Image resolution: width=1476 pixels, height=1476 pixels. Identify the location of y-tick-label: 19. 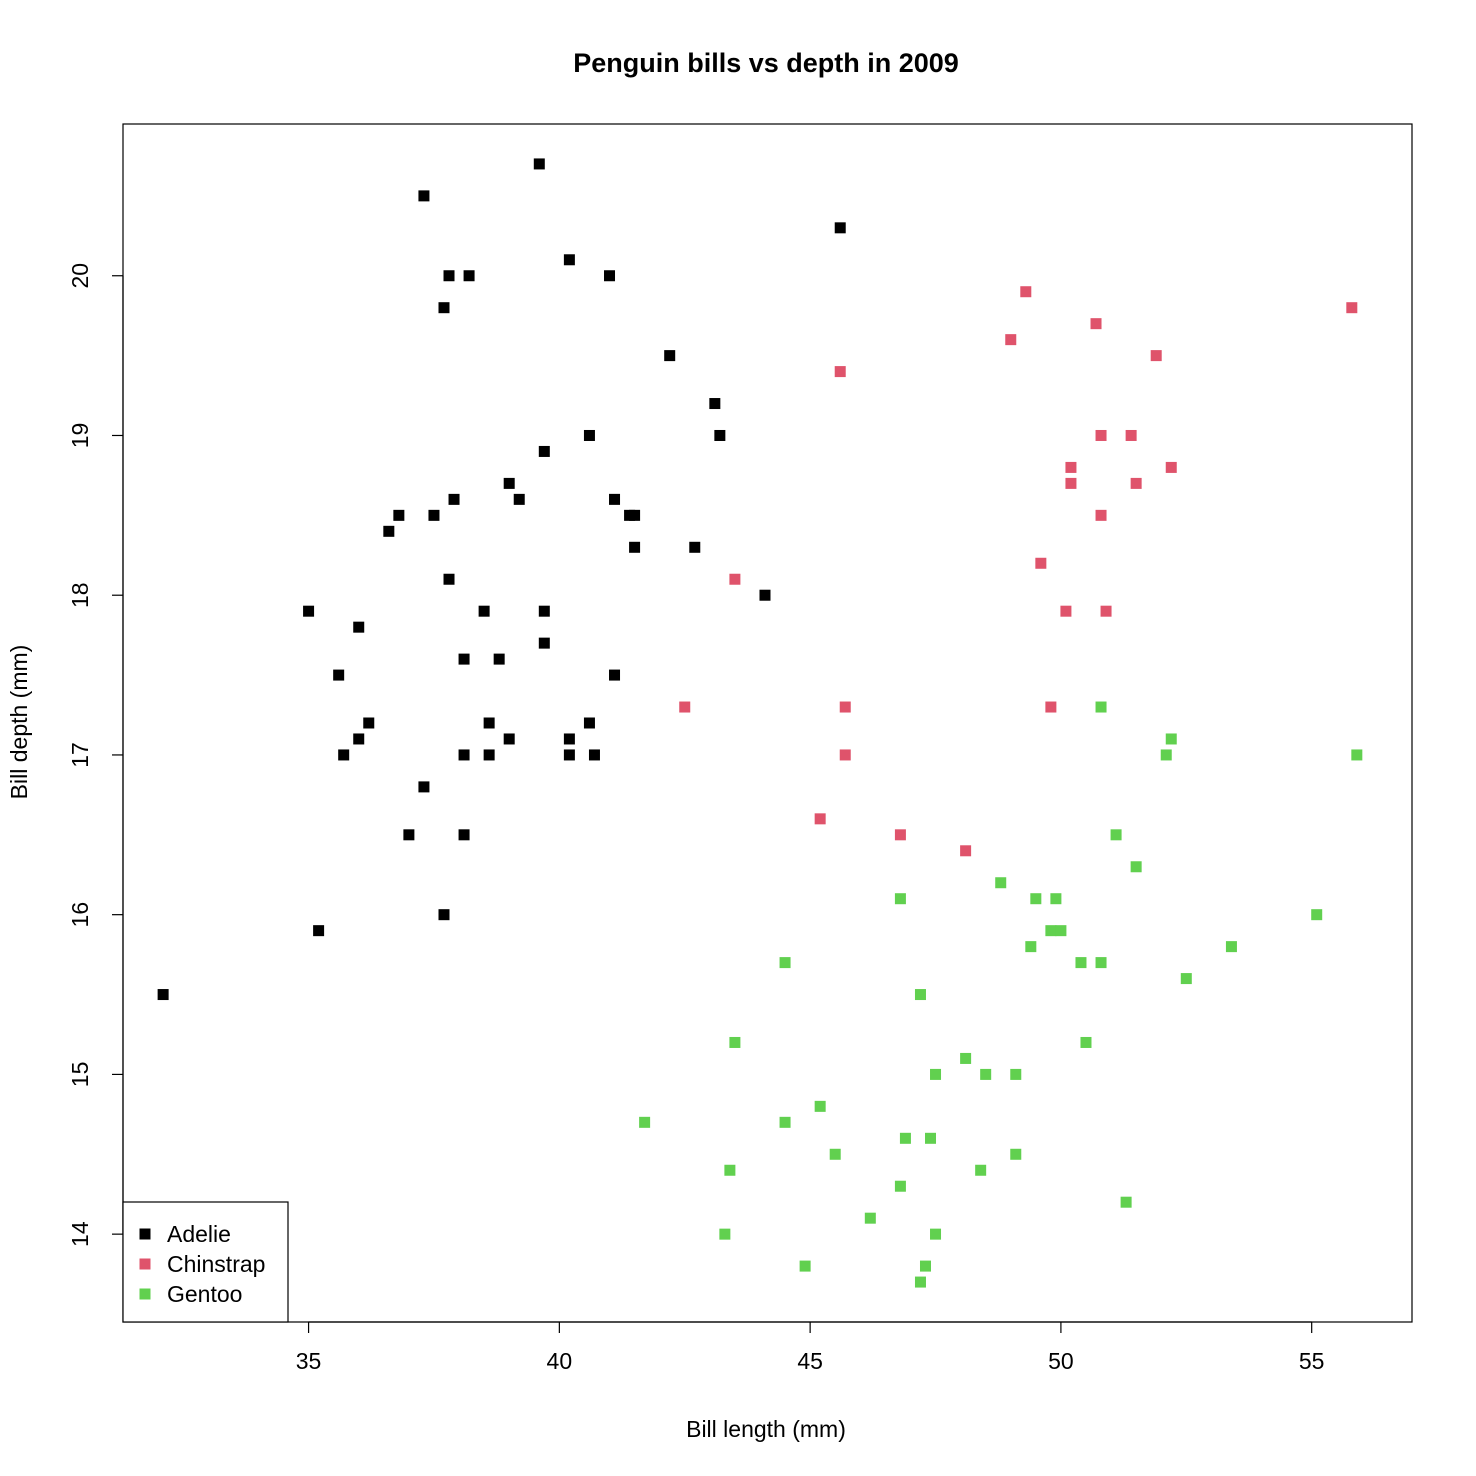
(80, 436).